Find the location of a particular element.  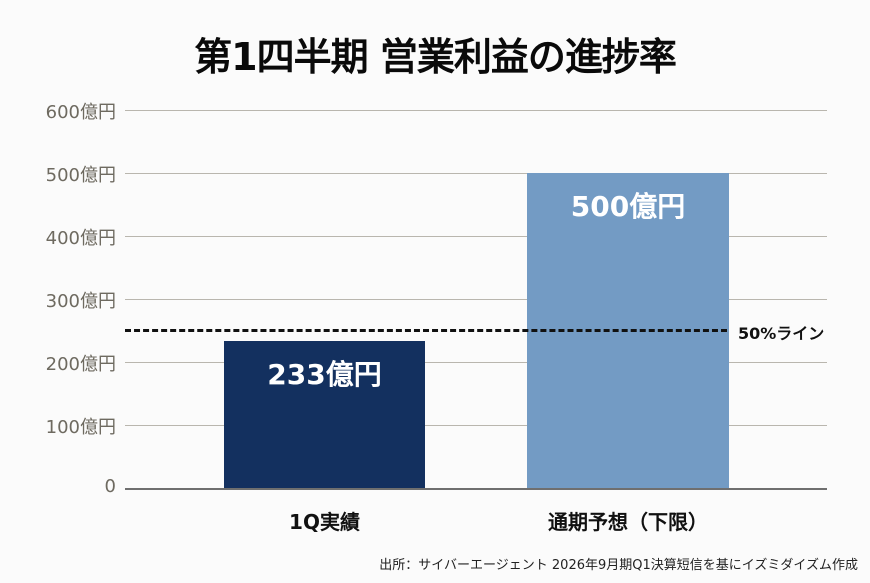

bar-1q-actual: 233億円 is located at coordinates (324, 414).